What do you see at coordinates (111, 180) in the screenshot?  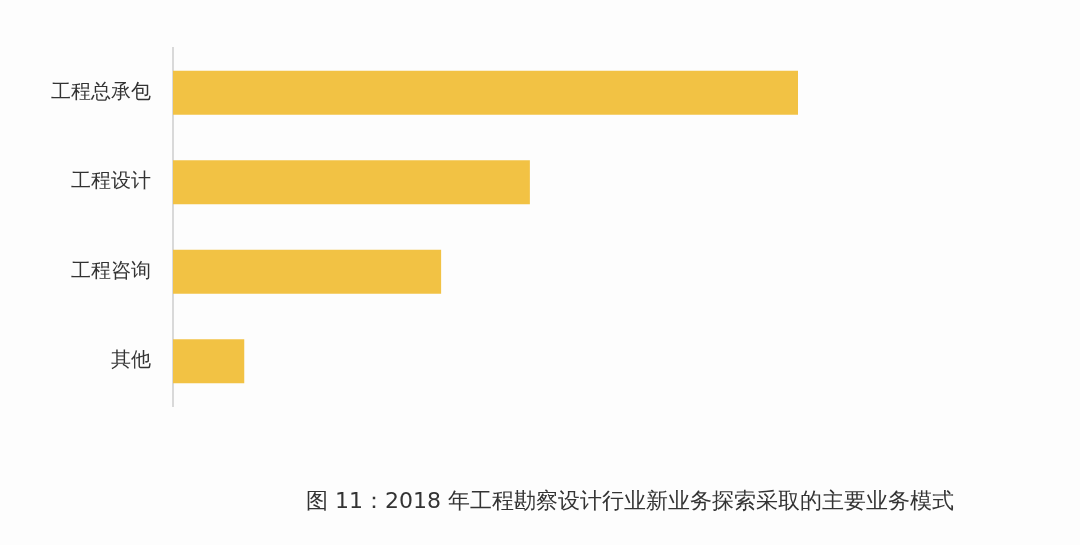 I see `y-tick-label: 工程设计` at bounding box center [111, 180].